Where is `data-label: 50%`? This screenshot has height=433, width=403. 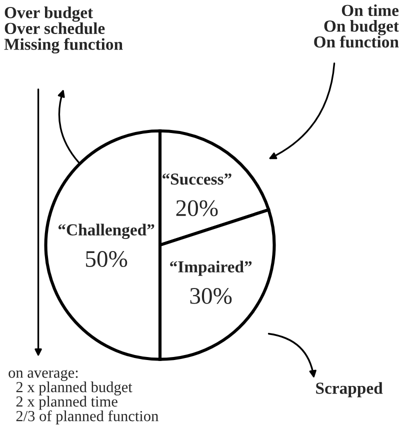 data-label: 50% is located at coordinates (107, 259).